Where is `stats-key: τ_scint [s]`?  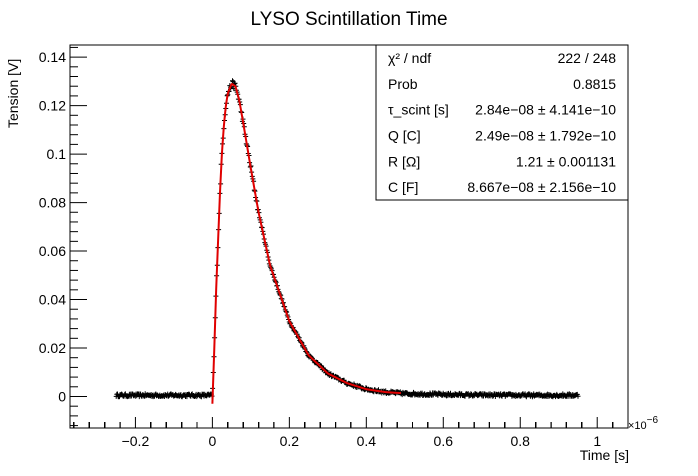
stats-key: τ_scint [s] is located at coordinates (418, 110).